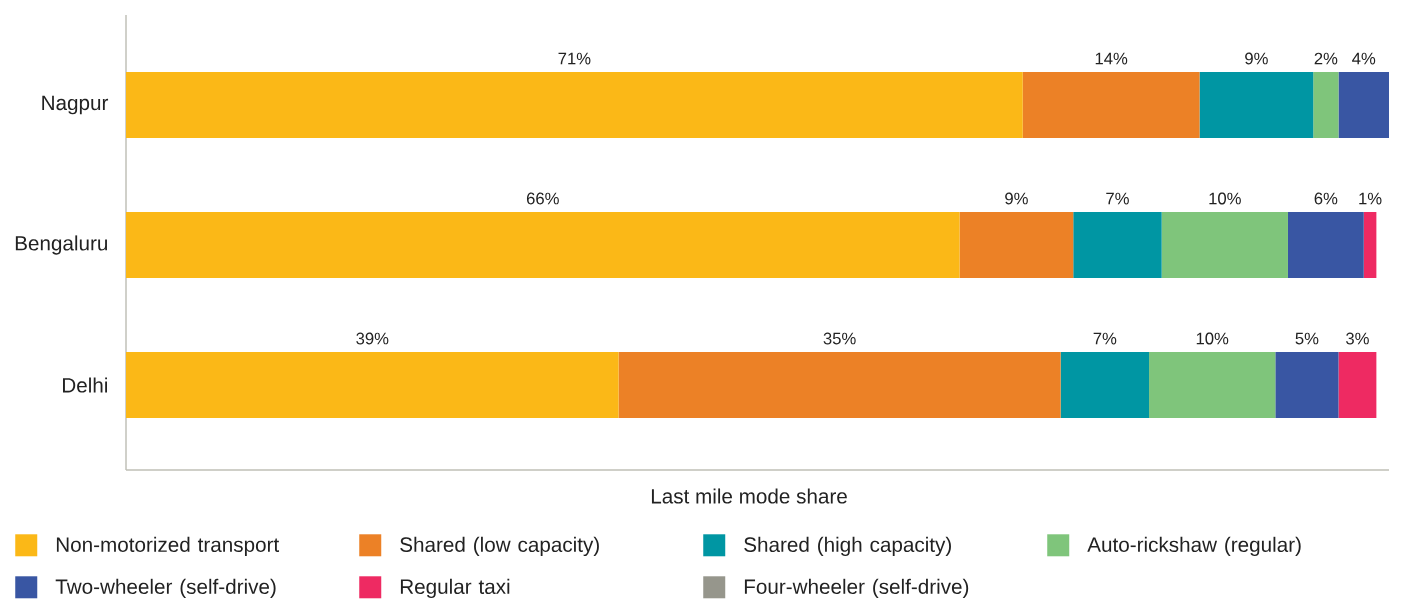  What do you see at coordinates (1364, 58) in the screenshot?
I see `data-label: 4%` at bounding box center [1364, 58].